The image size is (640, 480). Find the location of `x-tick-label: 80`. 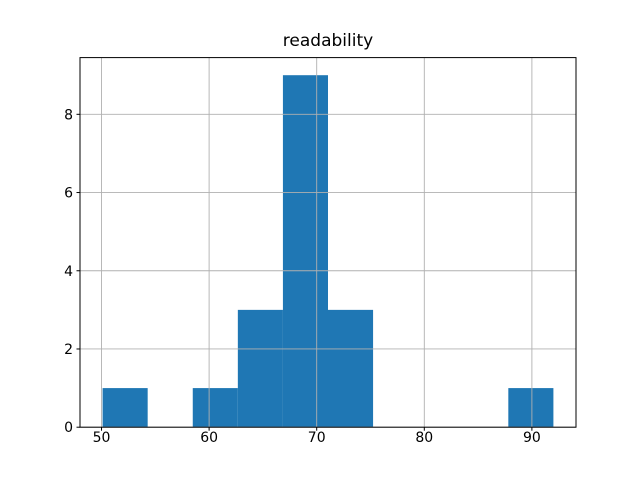

x-tick-label: 80 is located at coordinates (424, 438).